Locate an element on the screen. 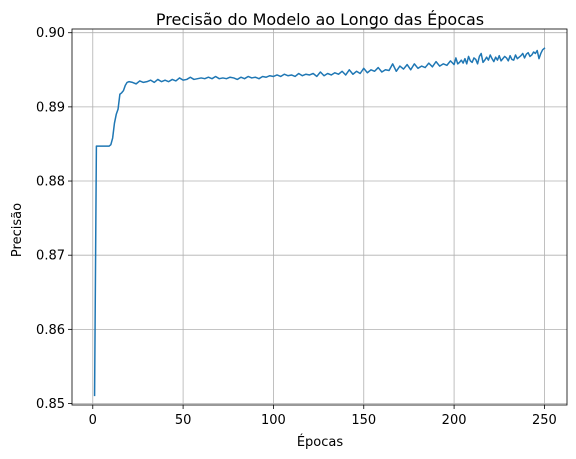  x-tick-label: 250 is located at coordinates (544, 420).